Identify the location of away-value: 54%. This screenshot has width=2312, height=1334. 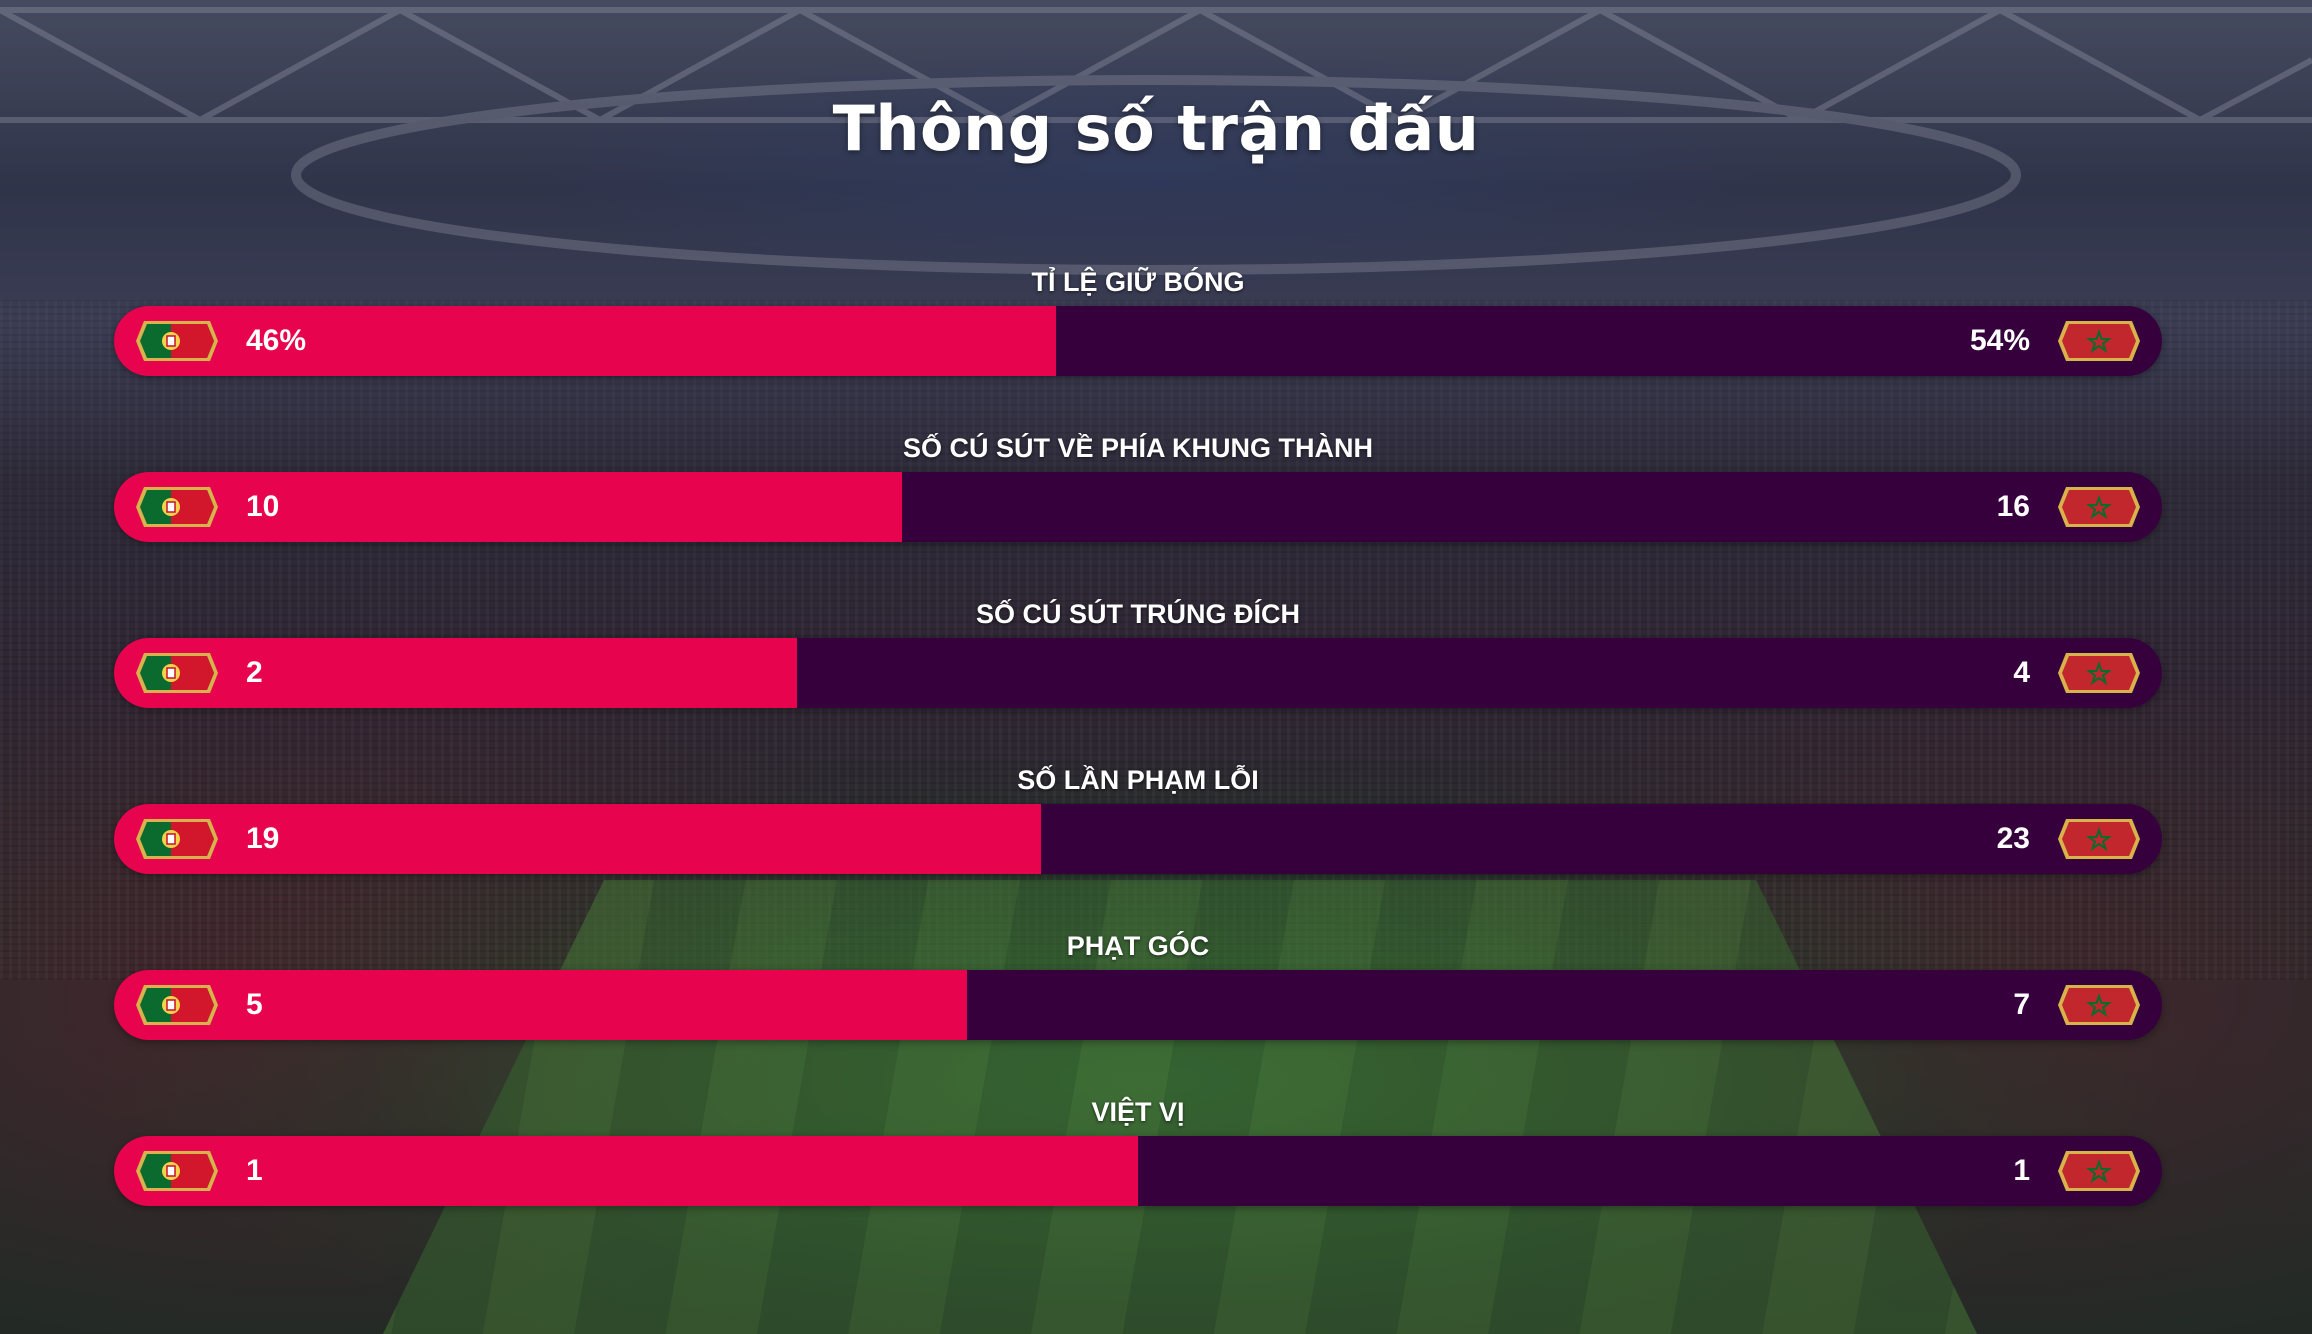
(1999, 340).